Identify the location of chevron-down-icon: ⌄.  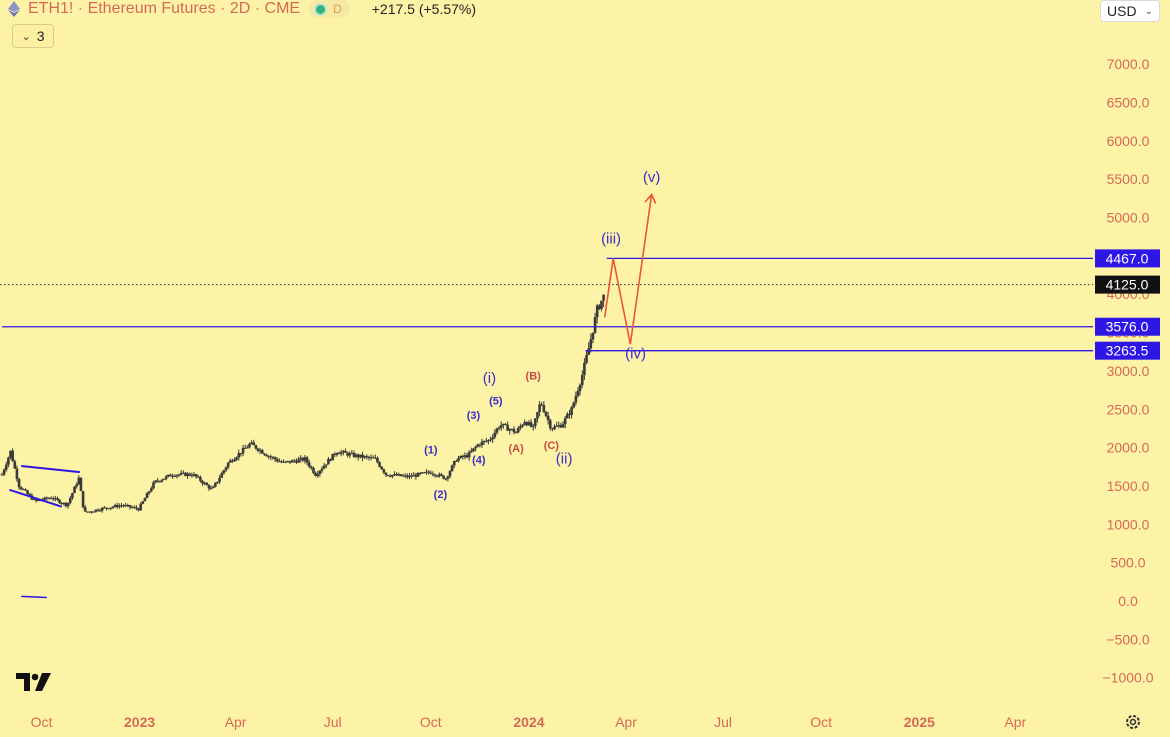
(26, 36).